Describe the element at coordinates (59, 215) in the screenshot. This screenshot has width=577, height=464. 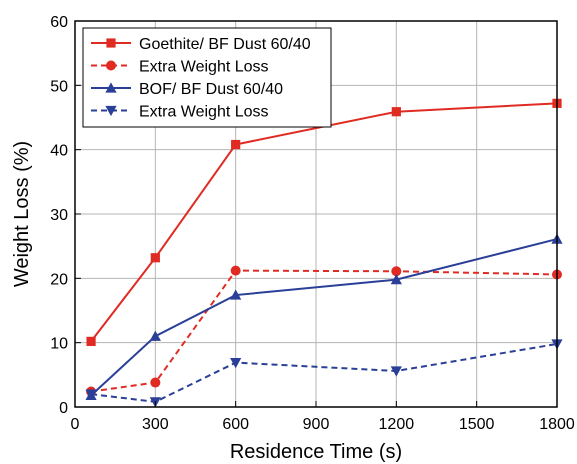
I see `y-tick-label: 30` at that location.